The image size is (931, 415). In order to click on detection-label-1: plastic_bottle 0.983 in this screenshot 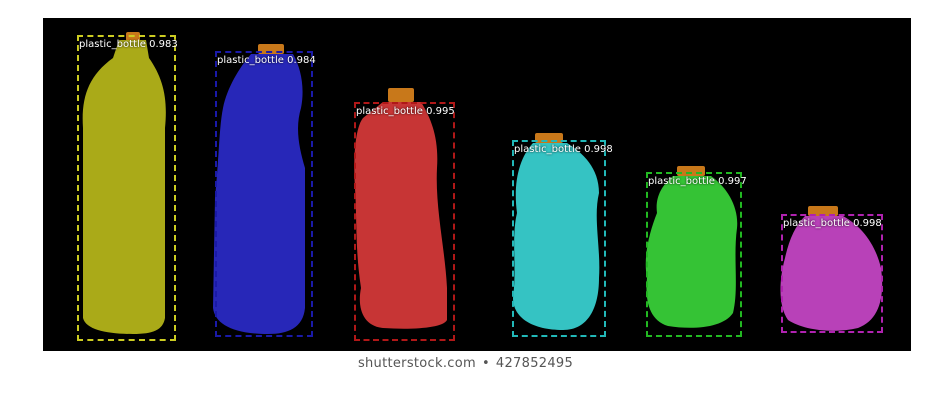, I will do `click(128, 44)`.